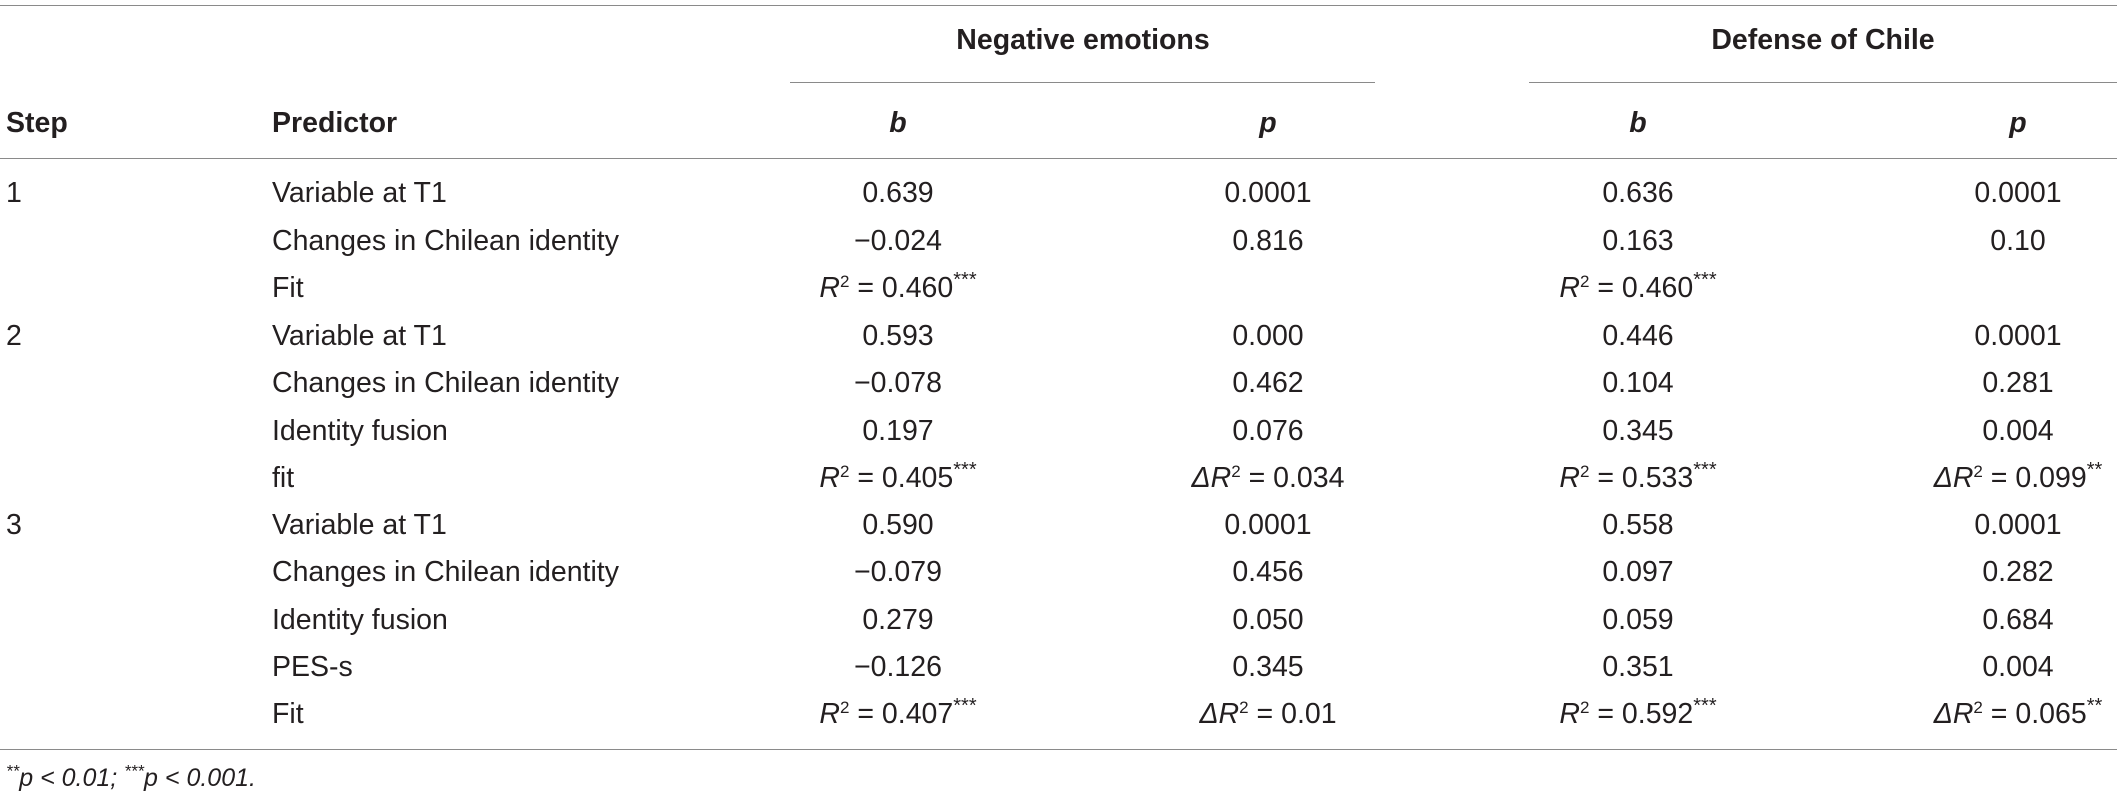 The image size is (2117, 799). I want to click on neg-delta-r2-cell: ΔR2 = 0.01, so click(1267, 714).